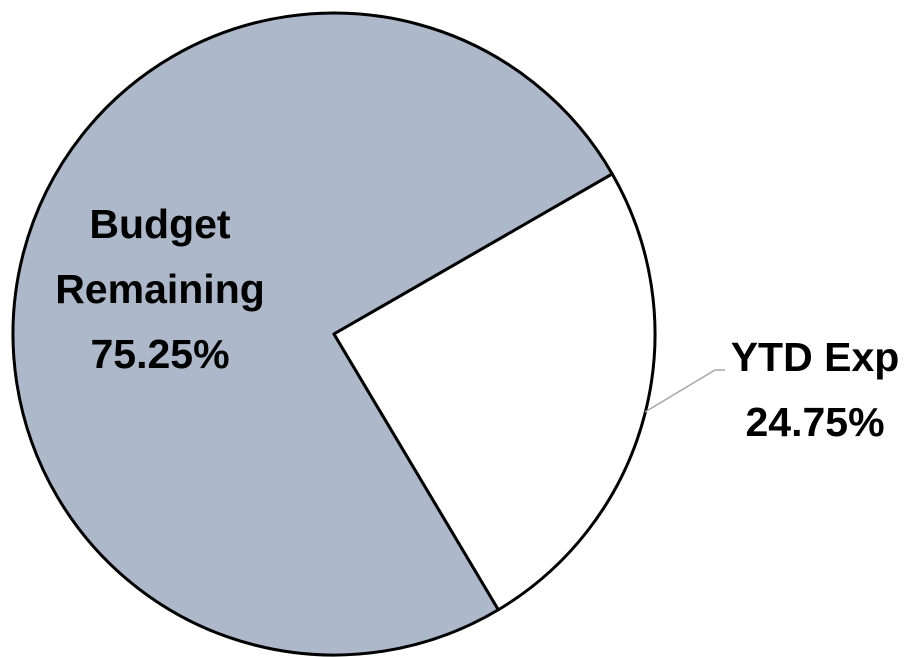 The width and height of the screenshot is (912, 657). Describe the element at coordinates (160, 256) in the screenshot. I see `category-label: Budget Remaining` at that location.